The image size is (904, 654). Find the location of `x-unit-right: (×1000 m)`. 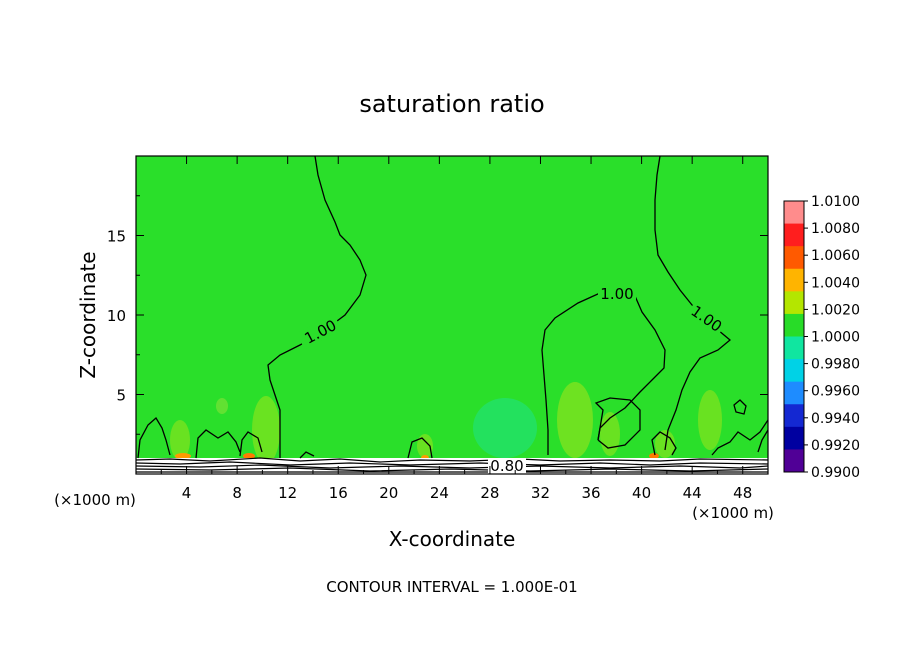

x-unit-right: (×1000 m) is located at coordinates (733, 513).